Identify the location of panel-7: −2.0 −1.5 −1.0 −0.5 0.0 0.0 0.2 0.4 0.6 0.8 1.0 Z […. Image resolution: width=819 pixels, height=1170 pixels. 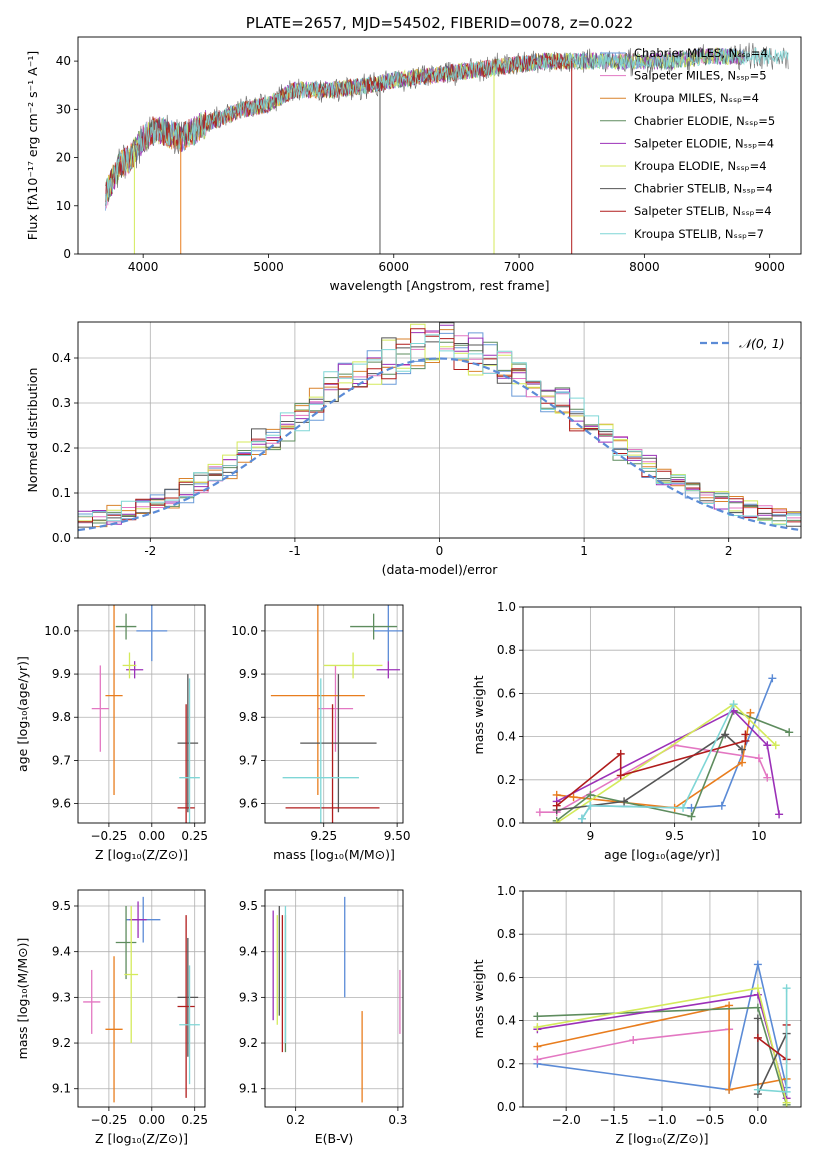
(636, 1015).